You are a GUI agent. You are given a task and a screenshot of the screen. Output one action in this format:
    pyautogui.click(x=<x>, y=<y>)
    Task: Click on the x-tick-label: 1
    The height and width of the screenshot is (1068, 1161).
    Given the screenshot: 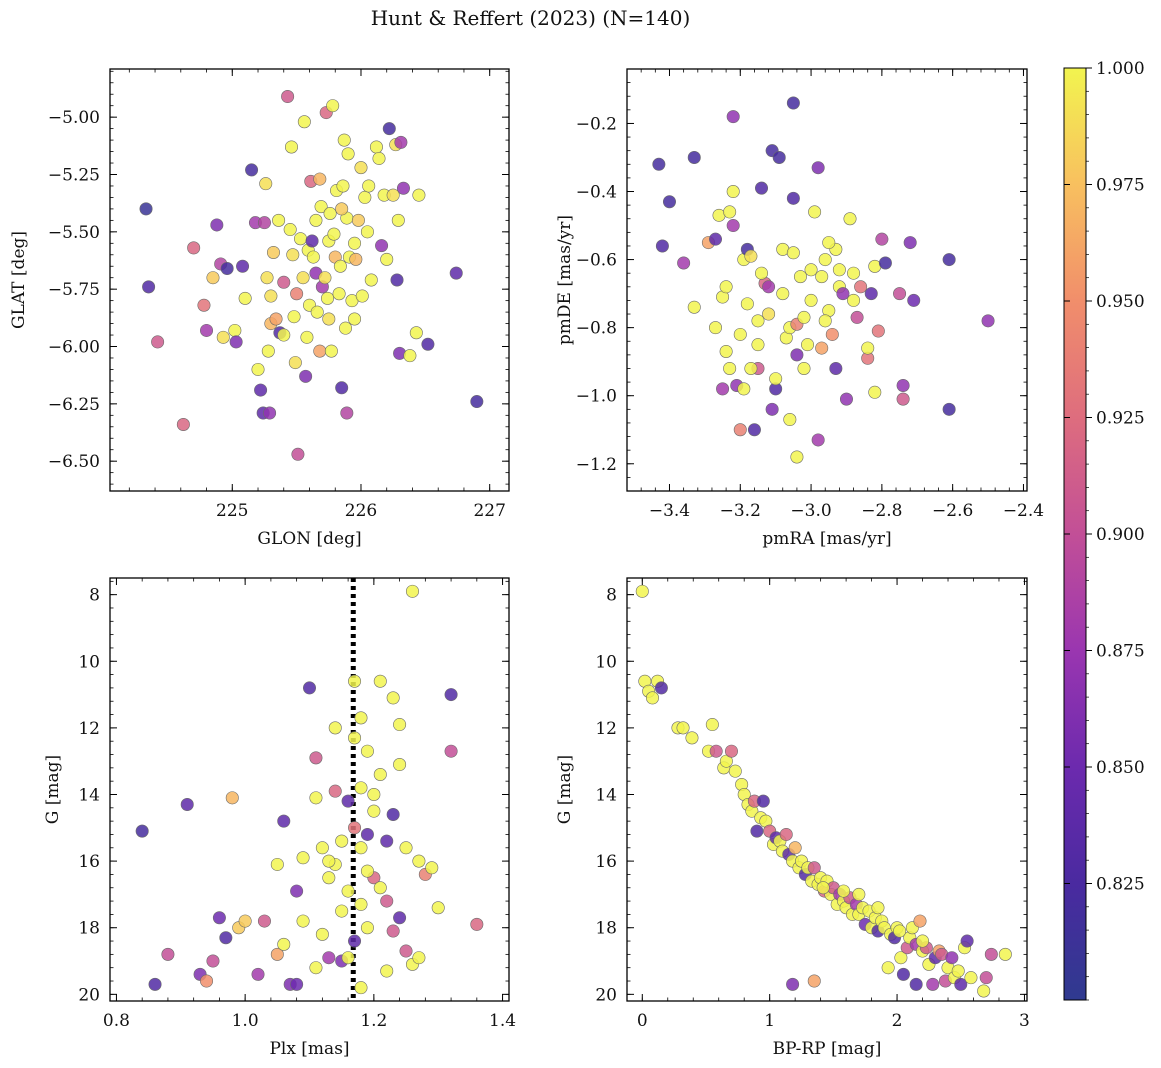 What is the action you would take?
    pyautogui.click(x=769, y=1021)
    